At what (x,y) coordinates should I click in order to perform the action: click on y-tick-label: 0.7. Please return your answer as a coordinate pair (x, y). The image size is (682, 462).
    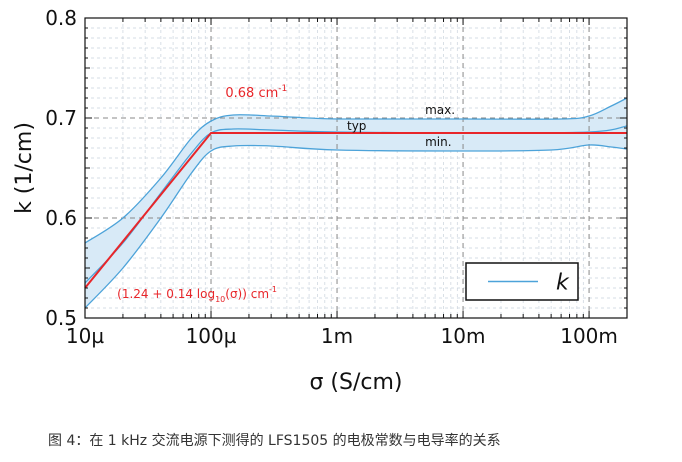
    Looking at the image, I should click on (61, 118).